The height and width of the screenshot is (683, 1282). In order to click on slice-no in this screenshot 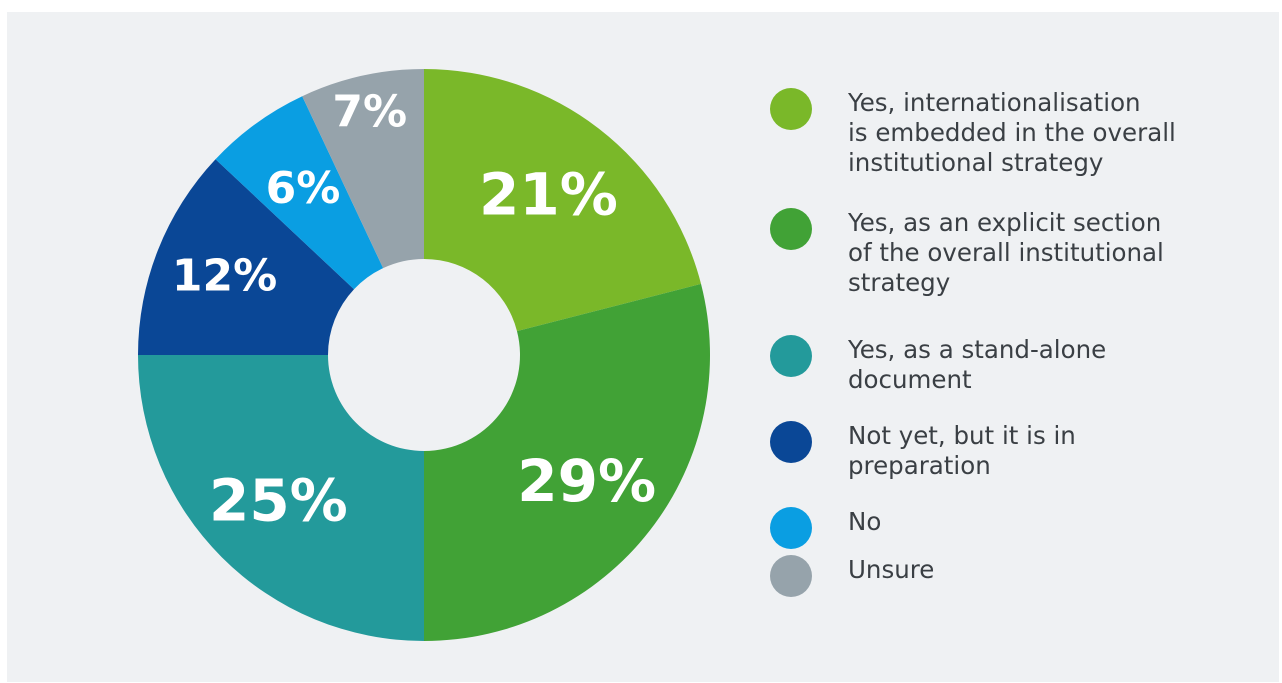, I will do `click(299, 193)`.